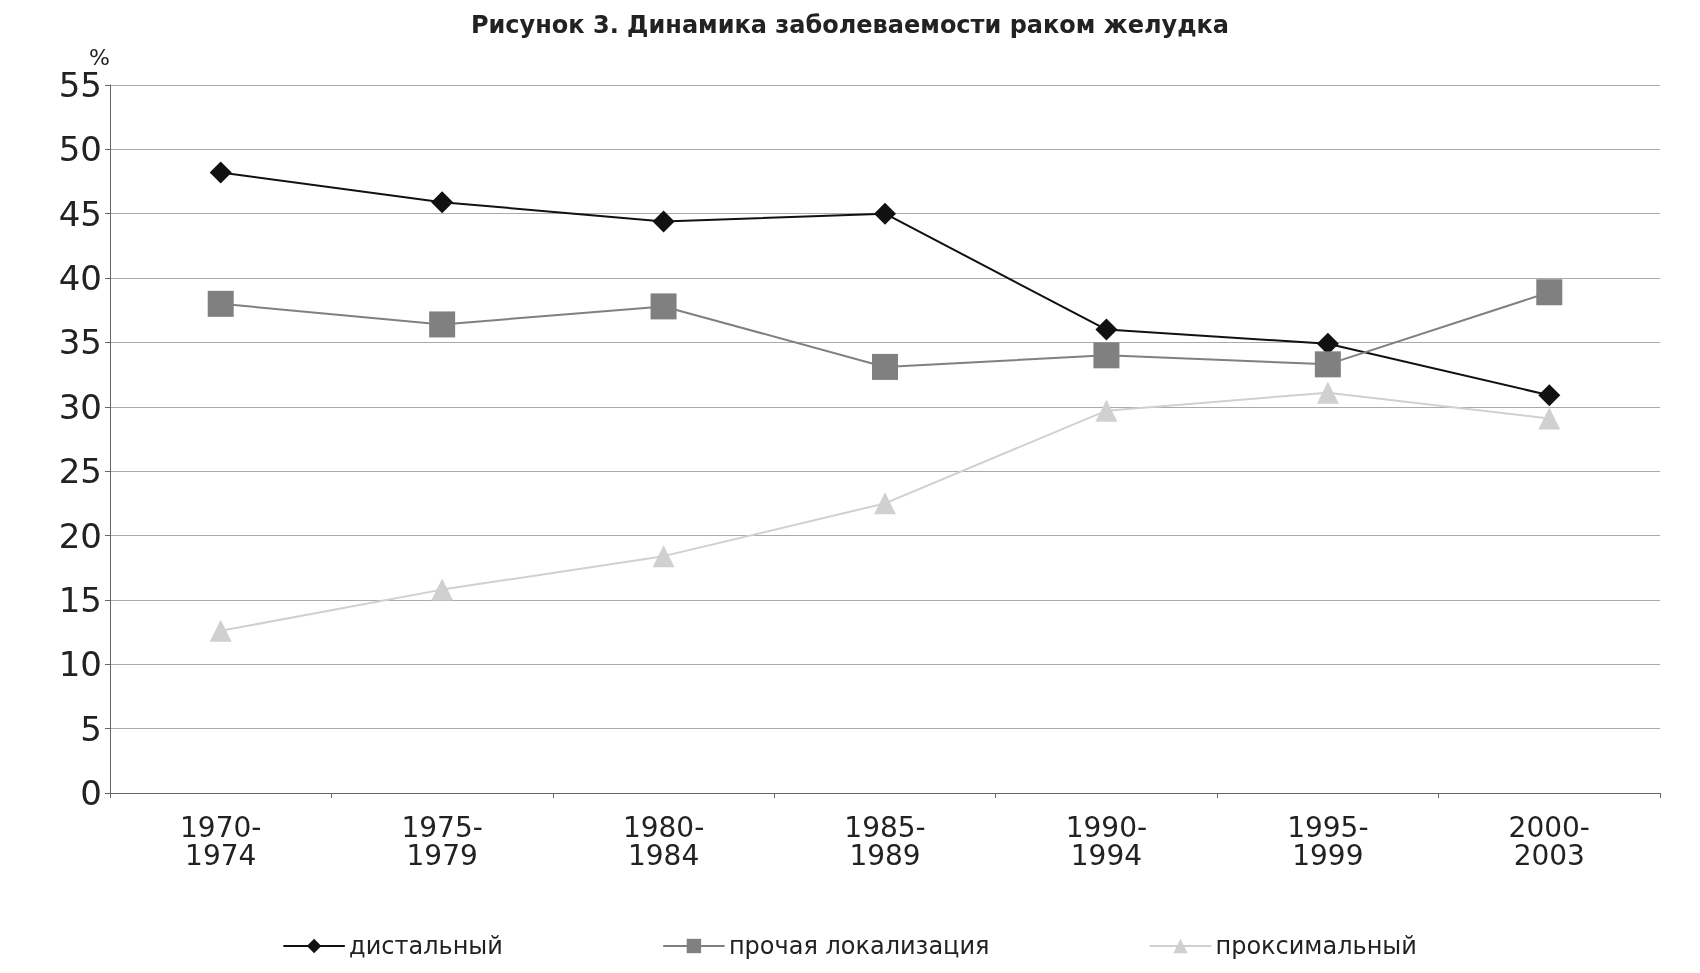 Image resolution: width=1700 pixels, height=973 pixels. What do you see at coordinates (80, 213) in the screenshot?
I see `y-tick-label: 45` at bounding box center [80, 213].